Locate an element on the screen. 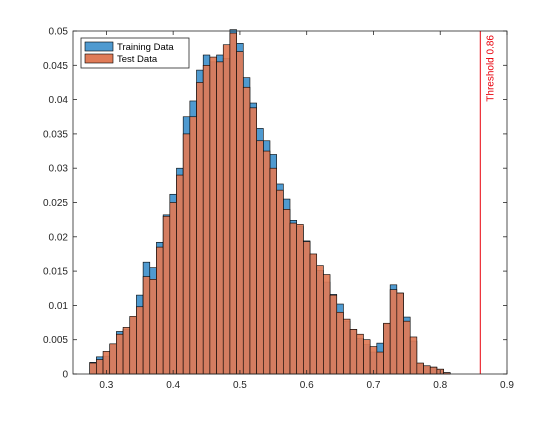  legend-label: Test Data is located at coordinates (137, 59).